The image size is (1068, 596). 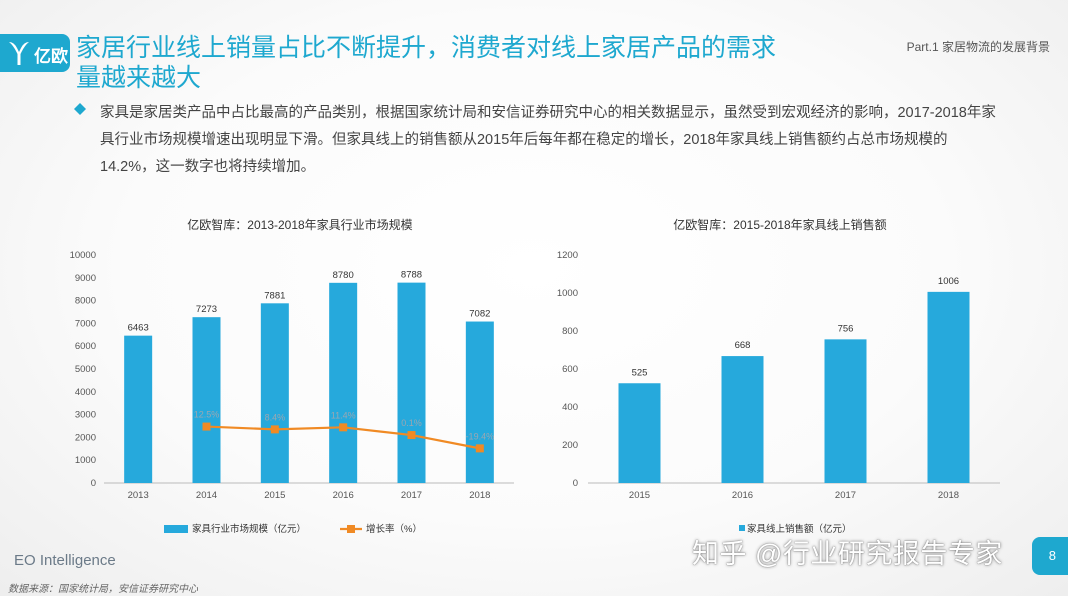 I want to click on legend-line-label: 增长率（%）, so click(x=394, y=529).